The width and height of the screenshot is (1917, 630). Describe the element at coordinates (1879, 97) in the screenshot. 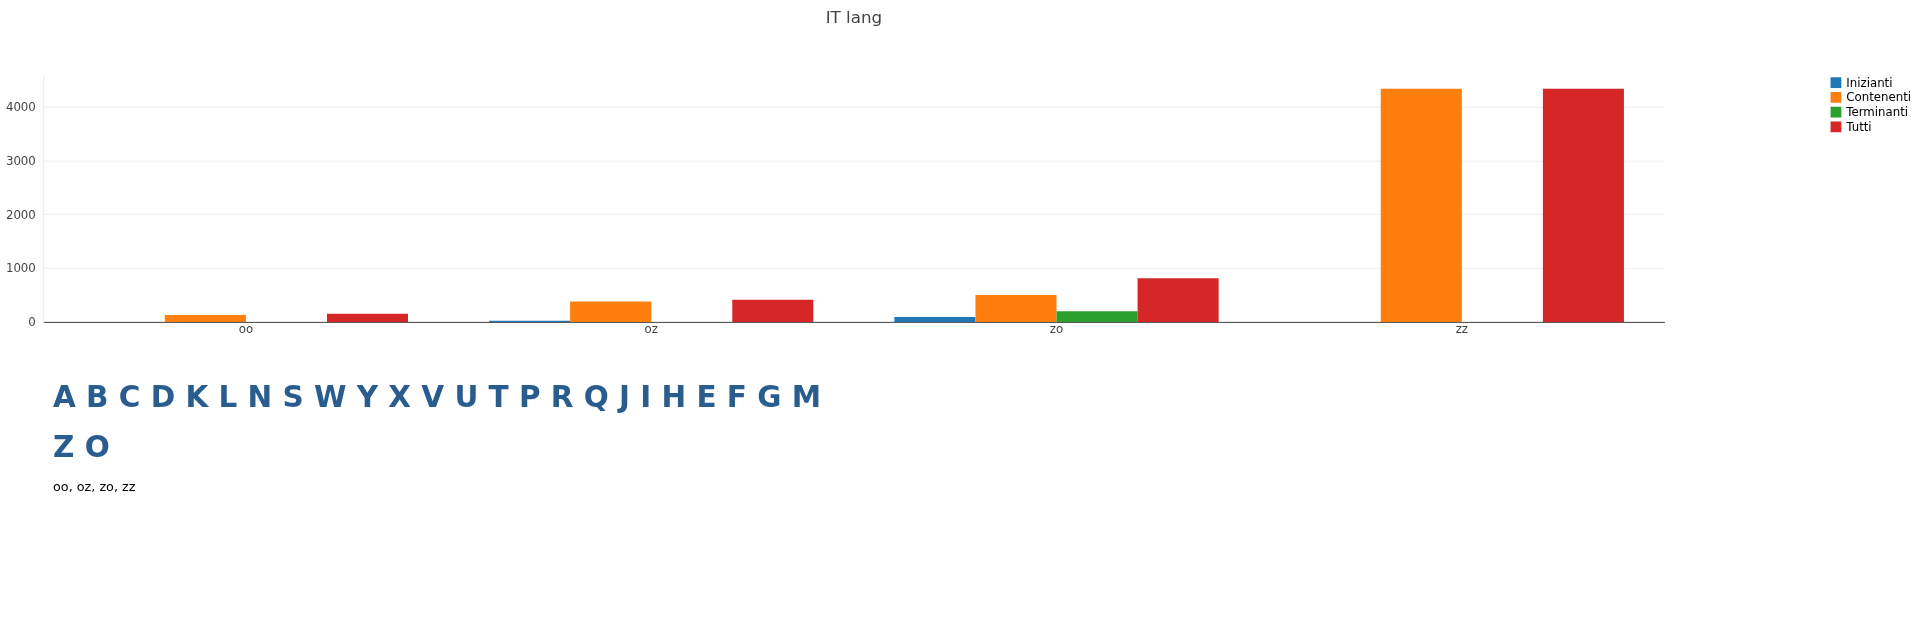

I see `legend-label: Contenenti` at that location.